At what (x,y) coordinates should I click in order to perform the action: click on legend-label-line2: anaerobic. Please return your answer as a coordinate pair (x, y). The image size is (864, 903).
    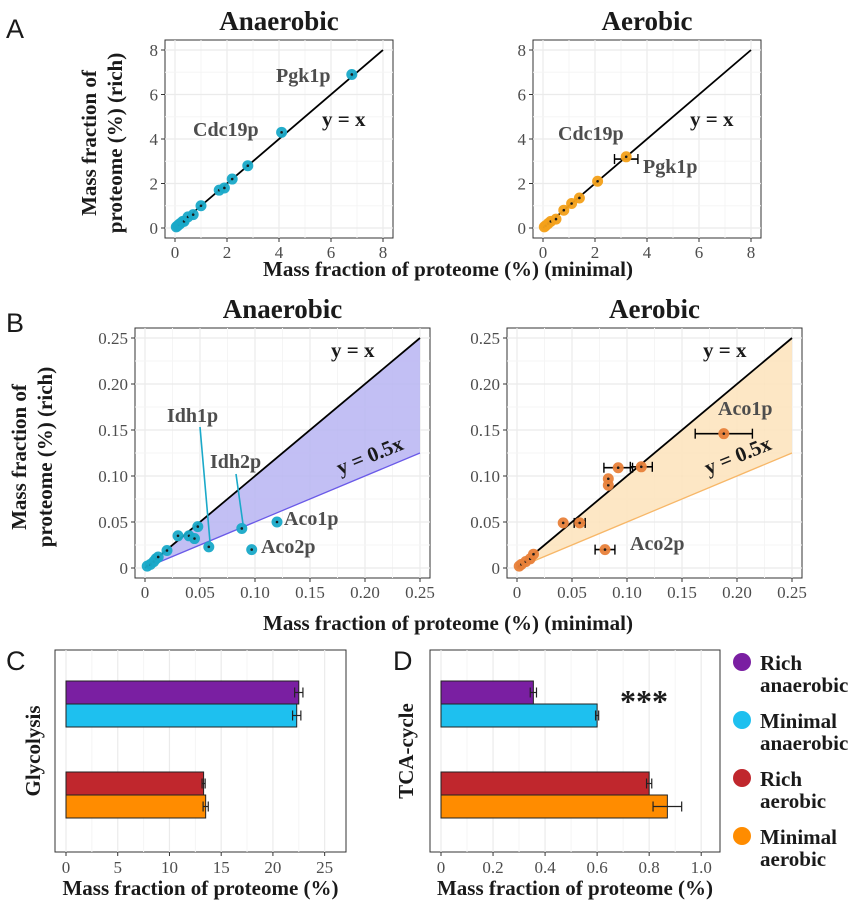
    Looking at the image, I should click on (804, 743).